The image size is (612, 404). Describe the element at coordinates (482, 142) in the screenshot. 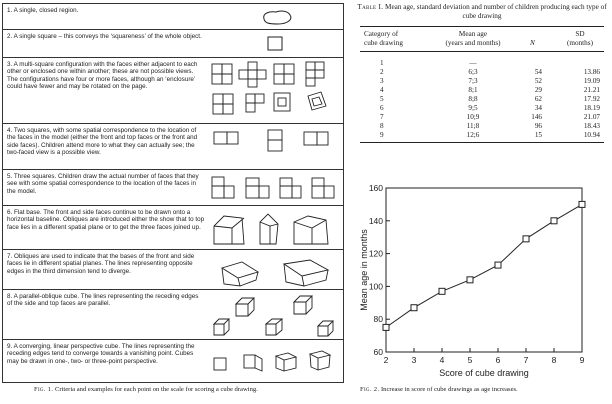

I see `table-rule-bottom` at that location.